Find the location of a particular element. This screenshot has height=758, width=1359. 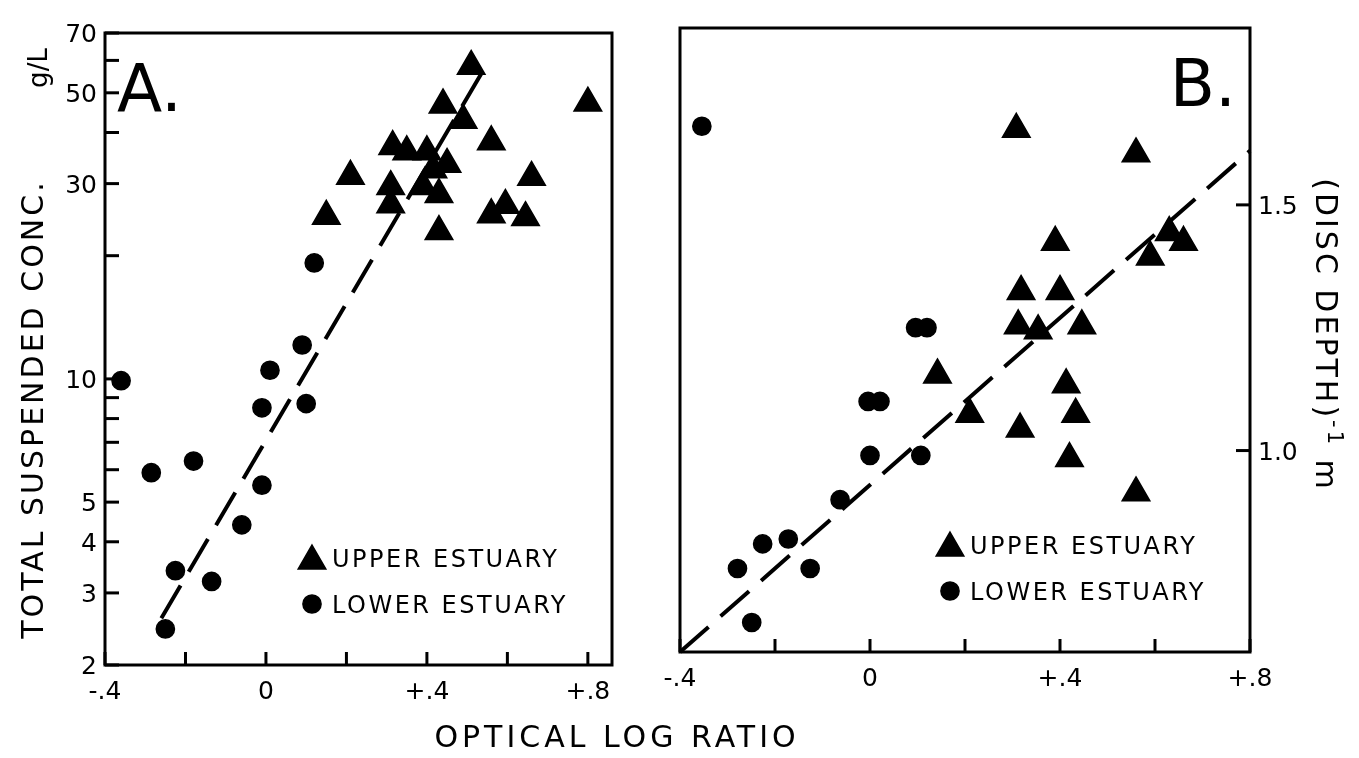

y-tick-label: 10 is located at coordinates (81, 379).